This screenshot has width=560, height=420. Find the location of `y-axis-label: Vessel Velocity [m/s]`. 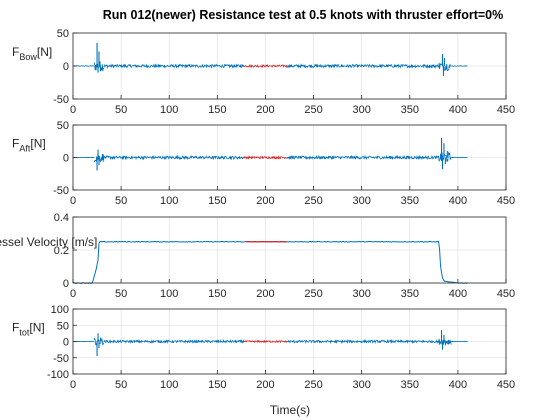

y-axis-label: Vessel Velocity [m/s] is located at coordinates (48, 242).